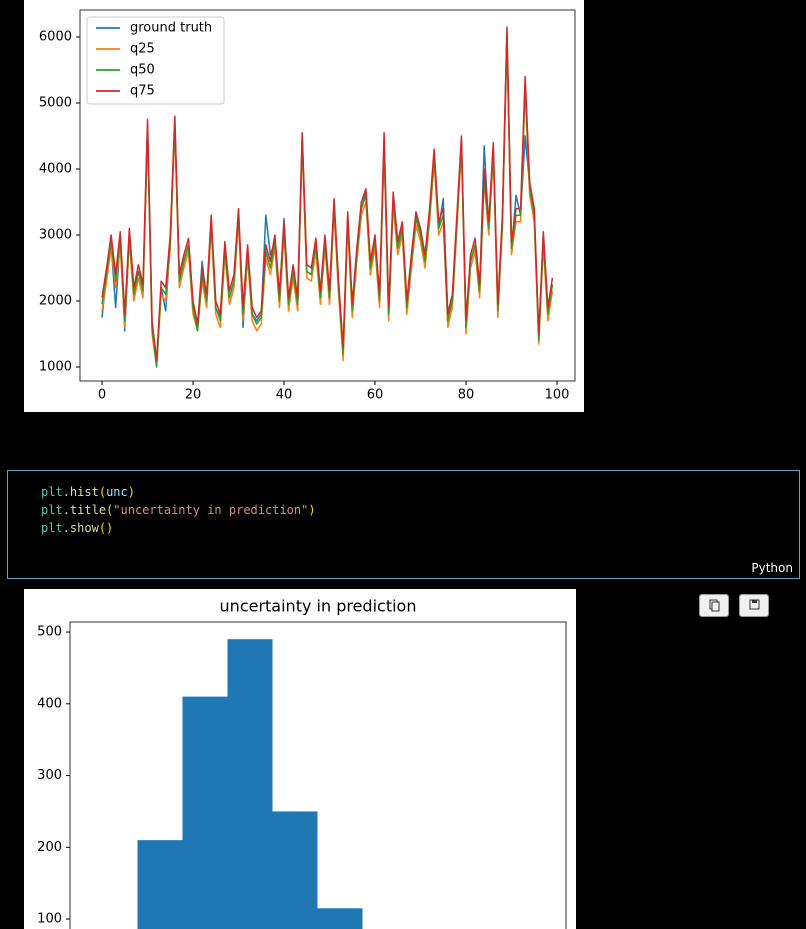 The height and width of the screenshot is (929, 806). Describe the element at coordinates (318, 606) in the screenshot. I see `chart-title: uncertainty in prediction` at that location.